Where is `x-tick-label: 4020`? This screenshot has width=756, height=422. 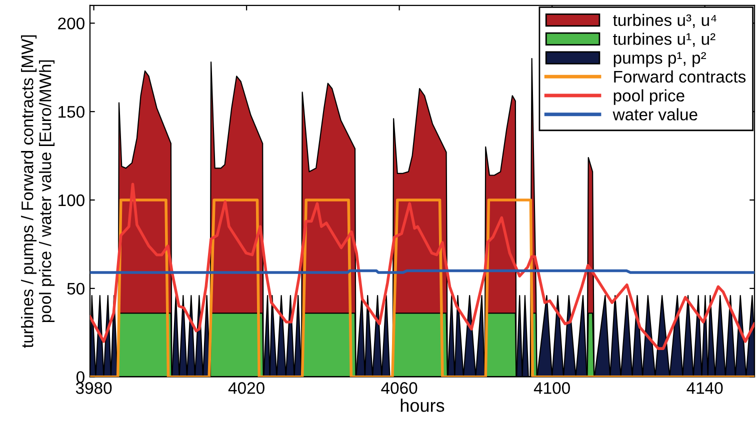 x-tick-label: 4020 is located at coordinates (246, 388).